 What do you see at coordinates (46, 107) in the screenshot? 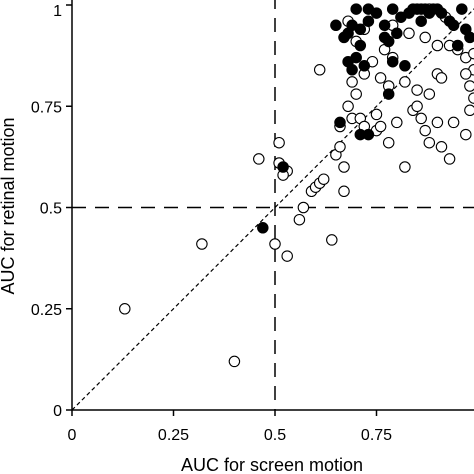
I see `y-tick-label: 0.75` at bounding box center [46, 107].